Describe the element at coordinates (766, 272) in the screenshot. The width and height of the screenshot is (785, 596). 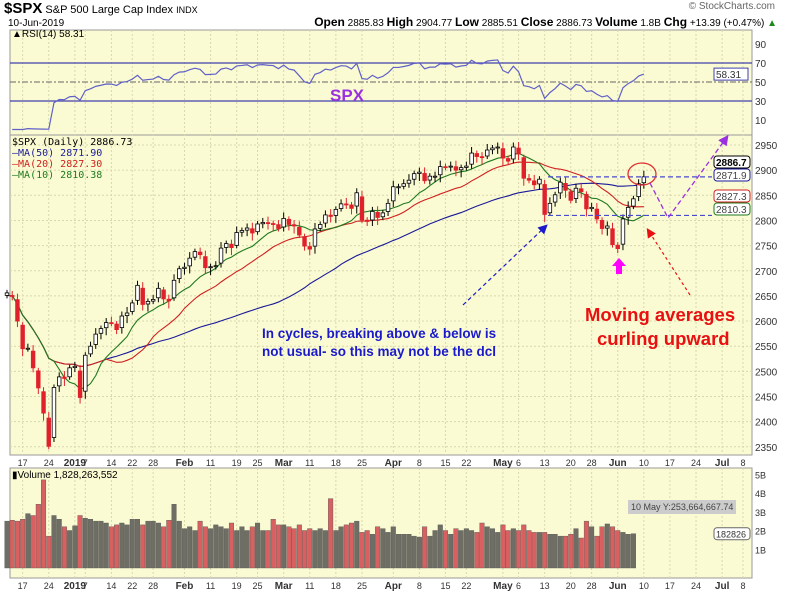
I see `price-tick-label: 2700` at that location.